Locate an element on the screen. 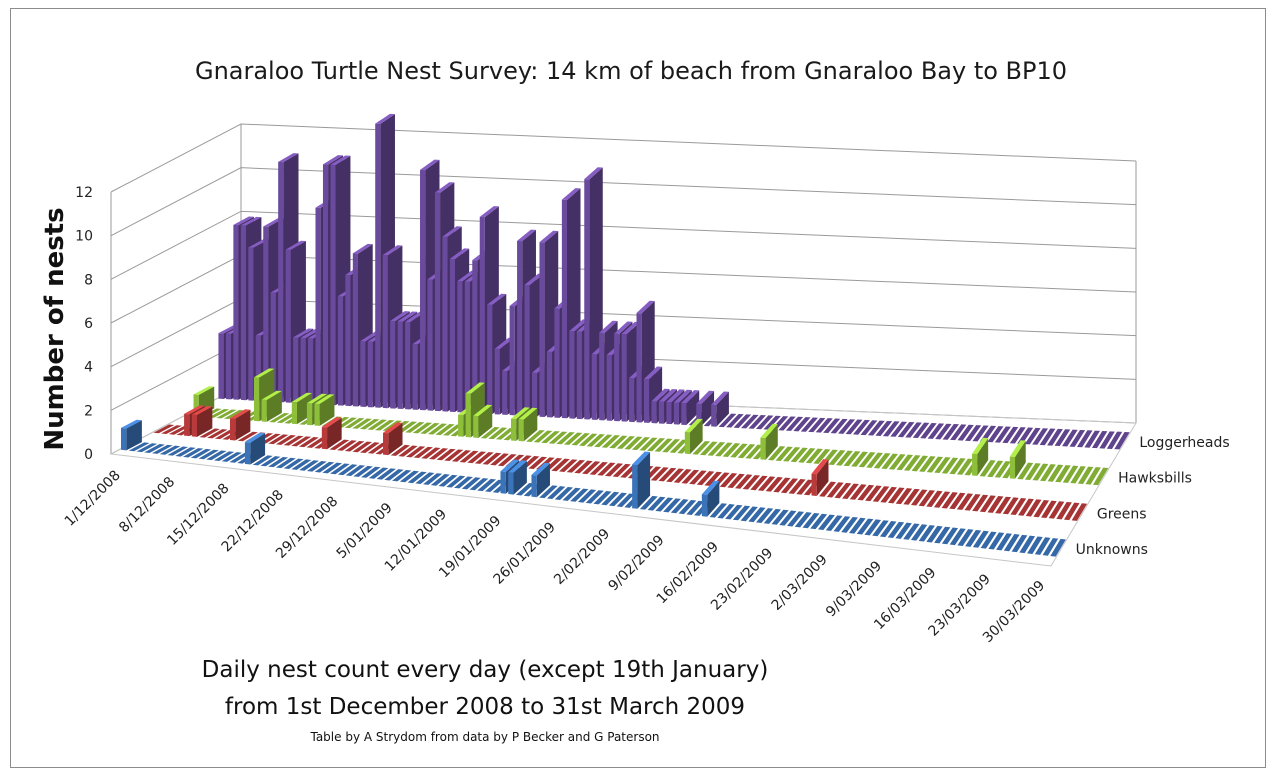 The image size is (1273, 768). x-tick-label: 5/01/2009 is located at coordinates (365, 531).